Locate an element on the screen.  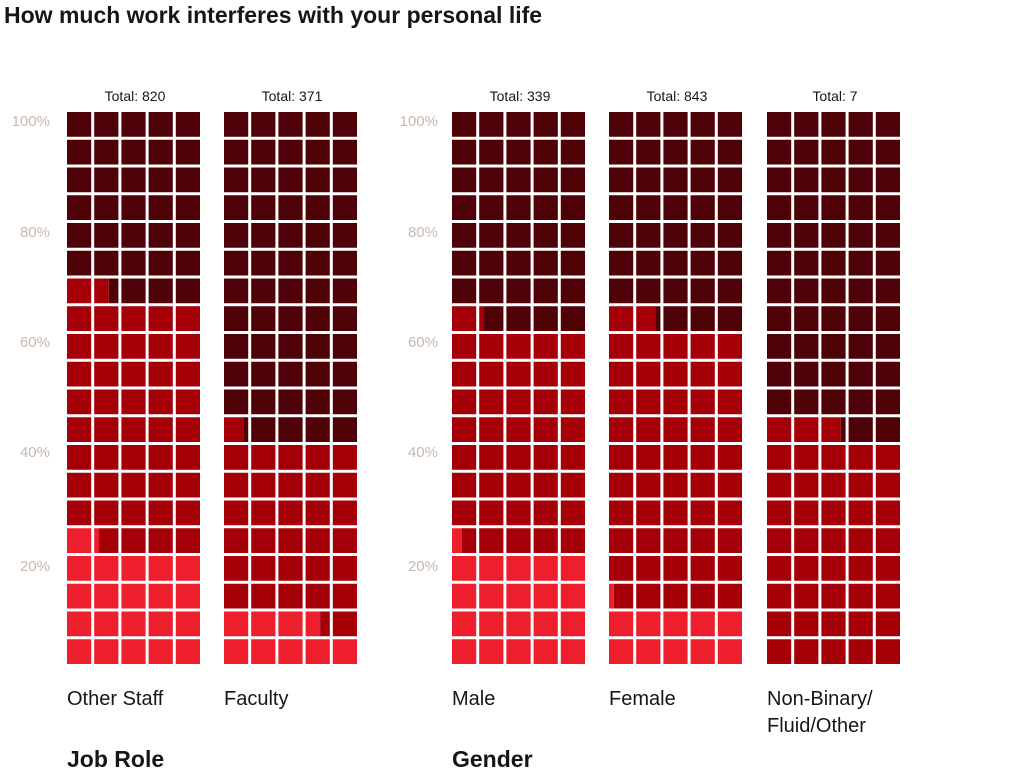
group-label-job-role: Job Role is located at coordinates (116, 759).